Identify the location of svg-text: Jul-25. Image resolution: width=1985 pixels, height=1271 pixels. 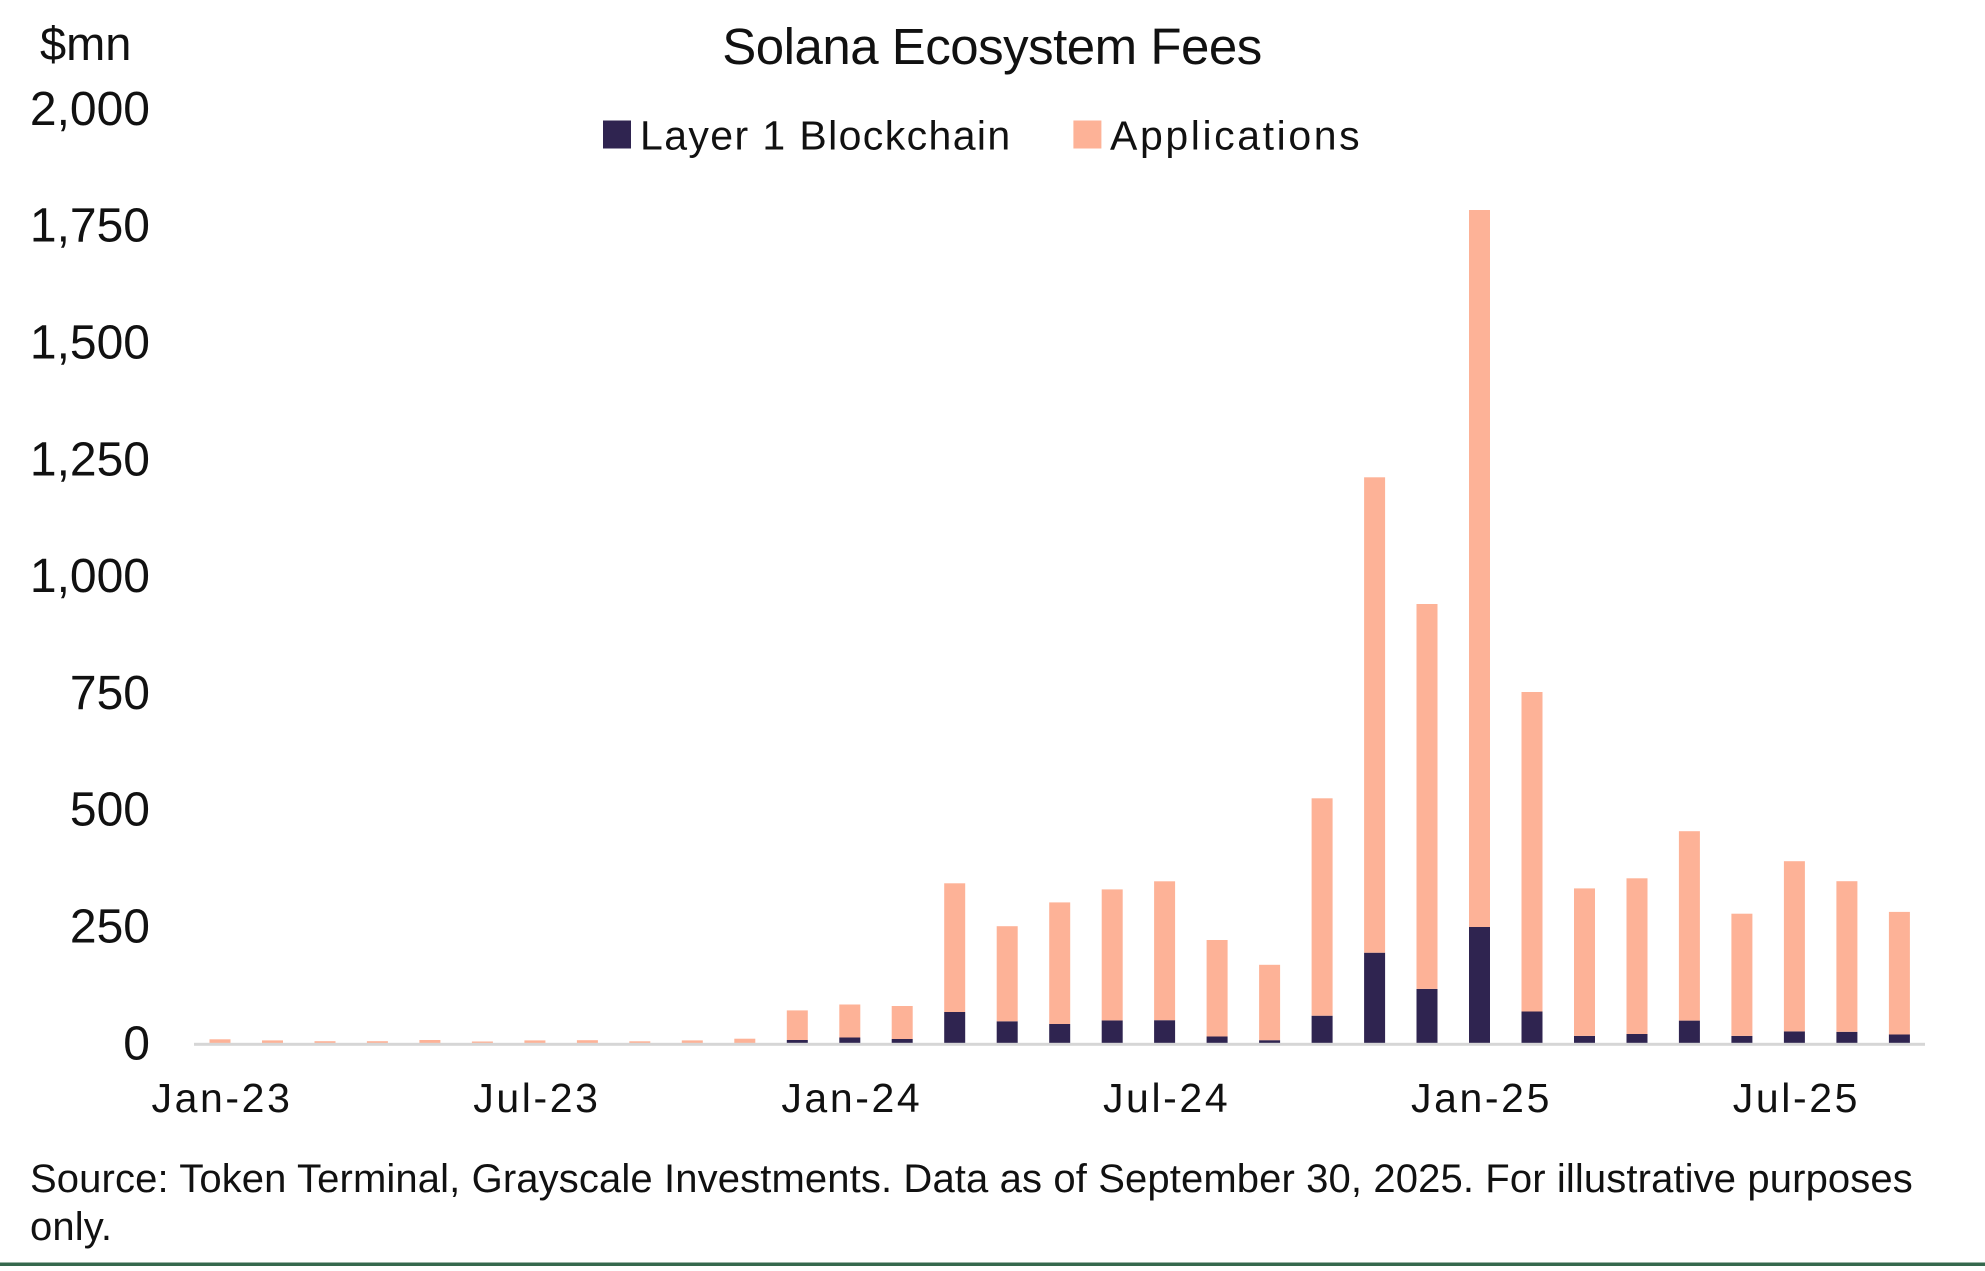
(1796, 1098).